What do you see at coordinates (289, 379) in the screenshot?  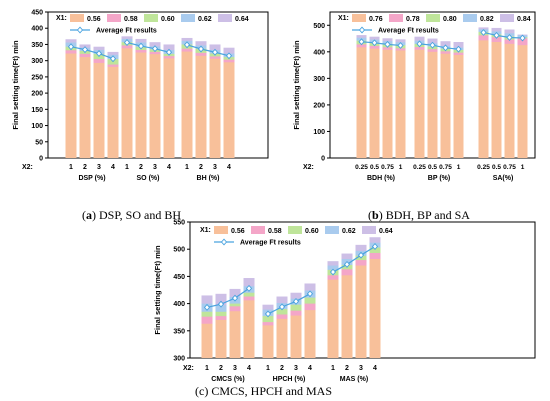 I see `group-label: HPCH (%)` at bounding box center [289, 379].